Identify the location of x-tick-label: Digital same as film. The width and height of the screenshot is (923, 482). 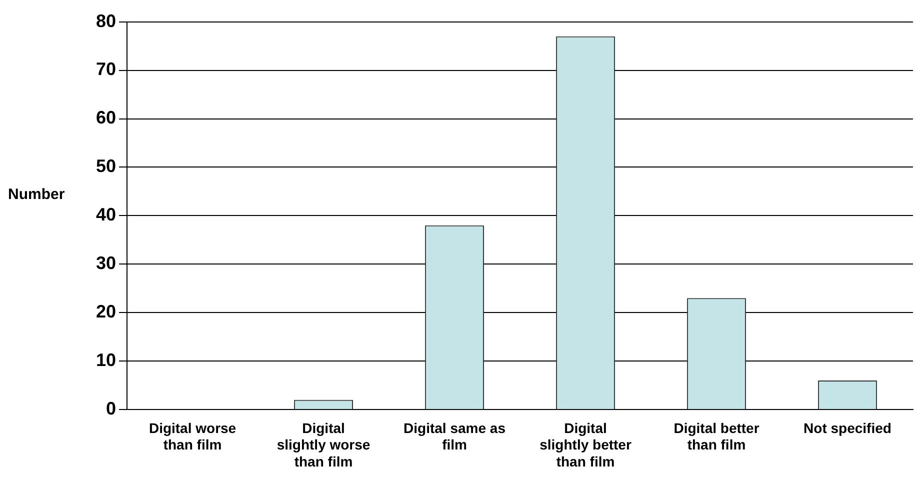
(455, 436).